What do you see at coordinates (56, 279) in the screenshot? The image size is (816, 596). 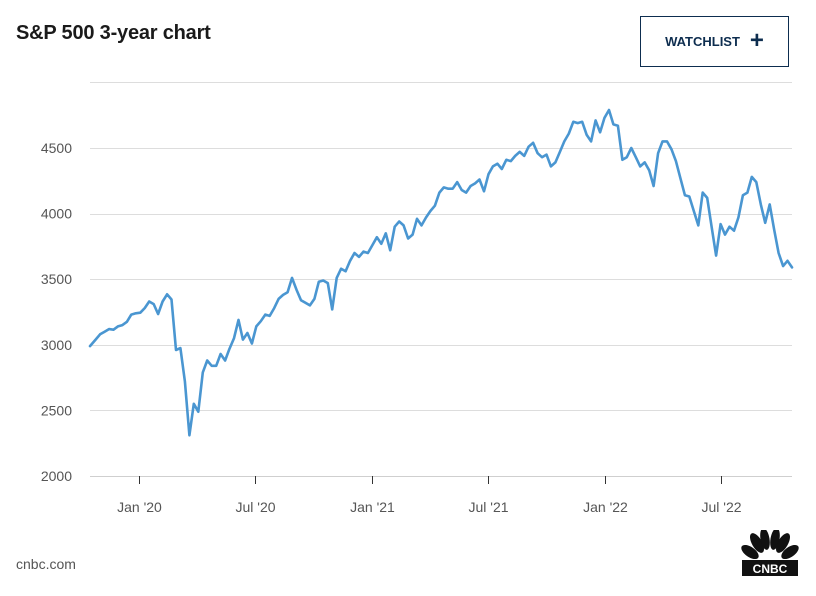 I see `y-tick-label: 3500` at bounding box center [56, 279].